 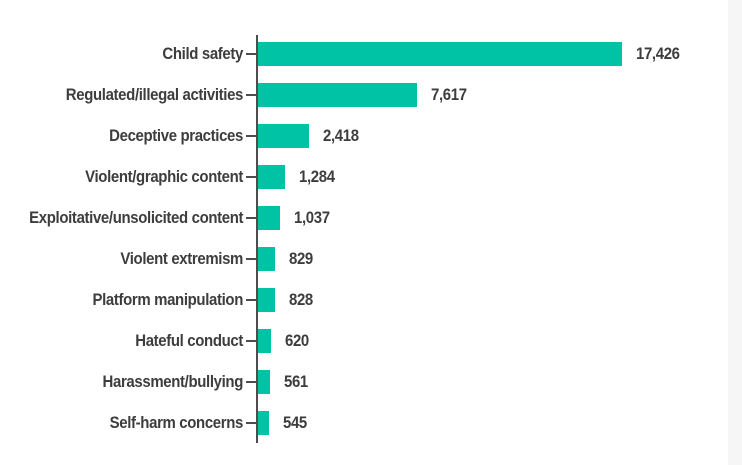 I want to click on value-label: 561, so click(x=296, y=381).